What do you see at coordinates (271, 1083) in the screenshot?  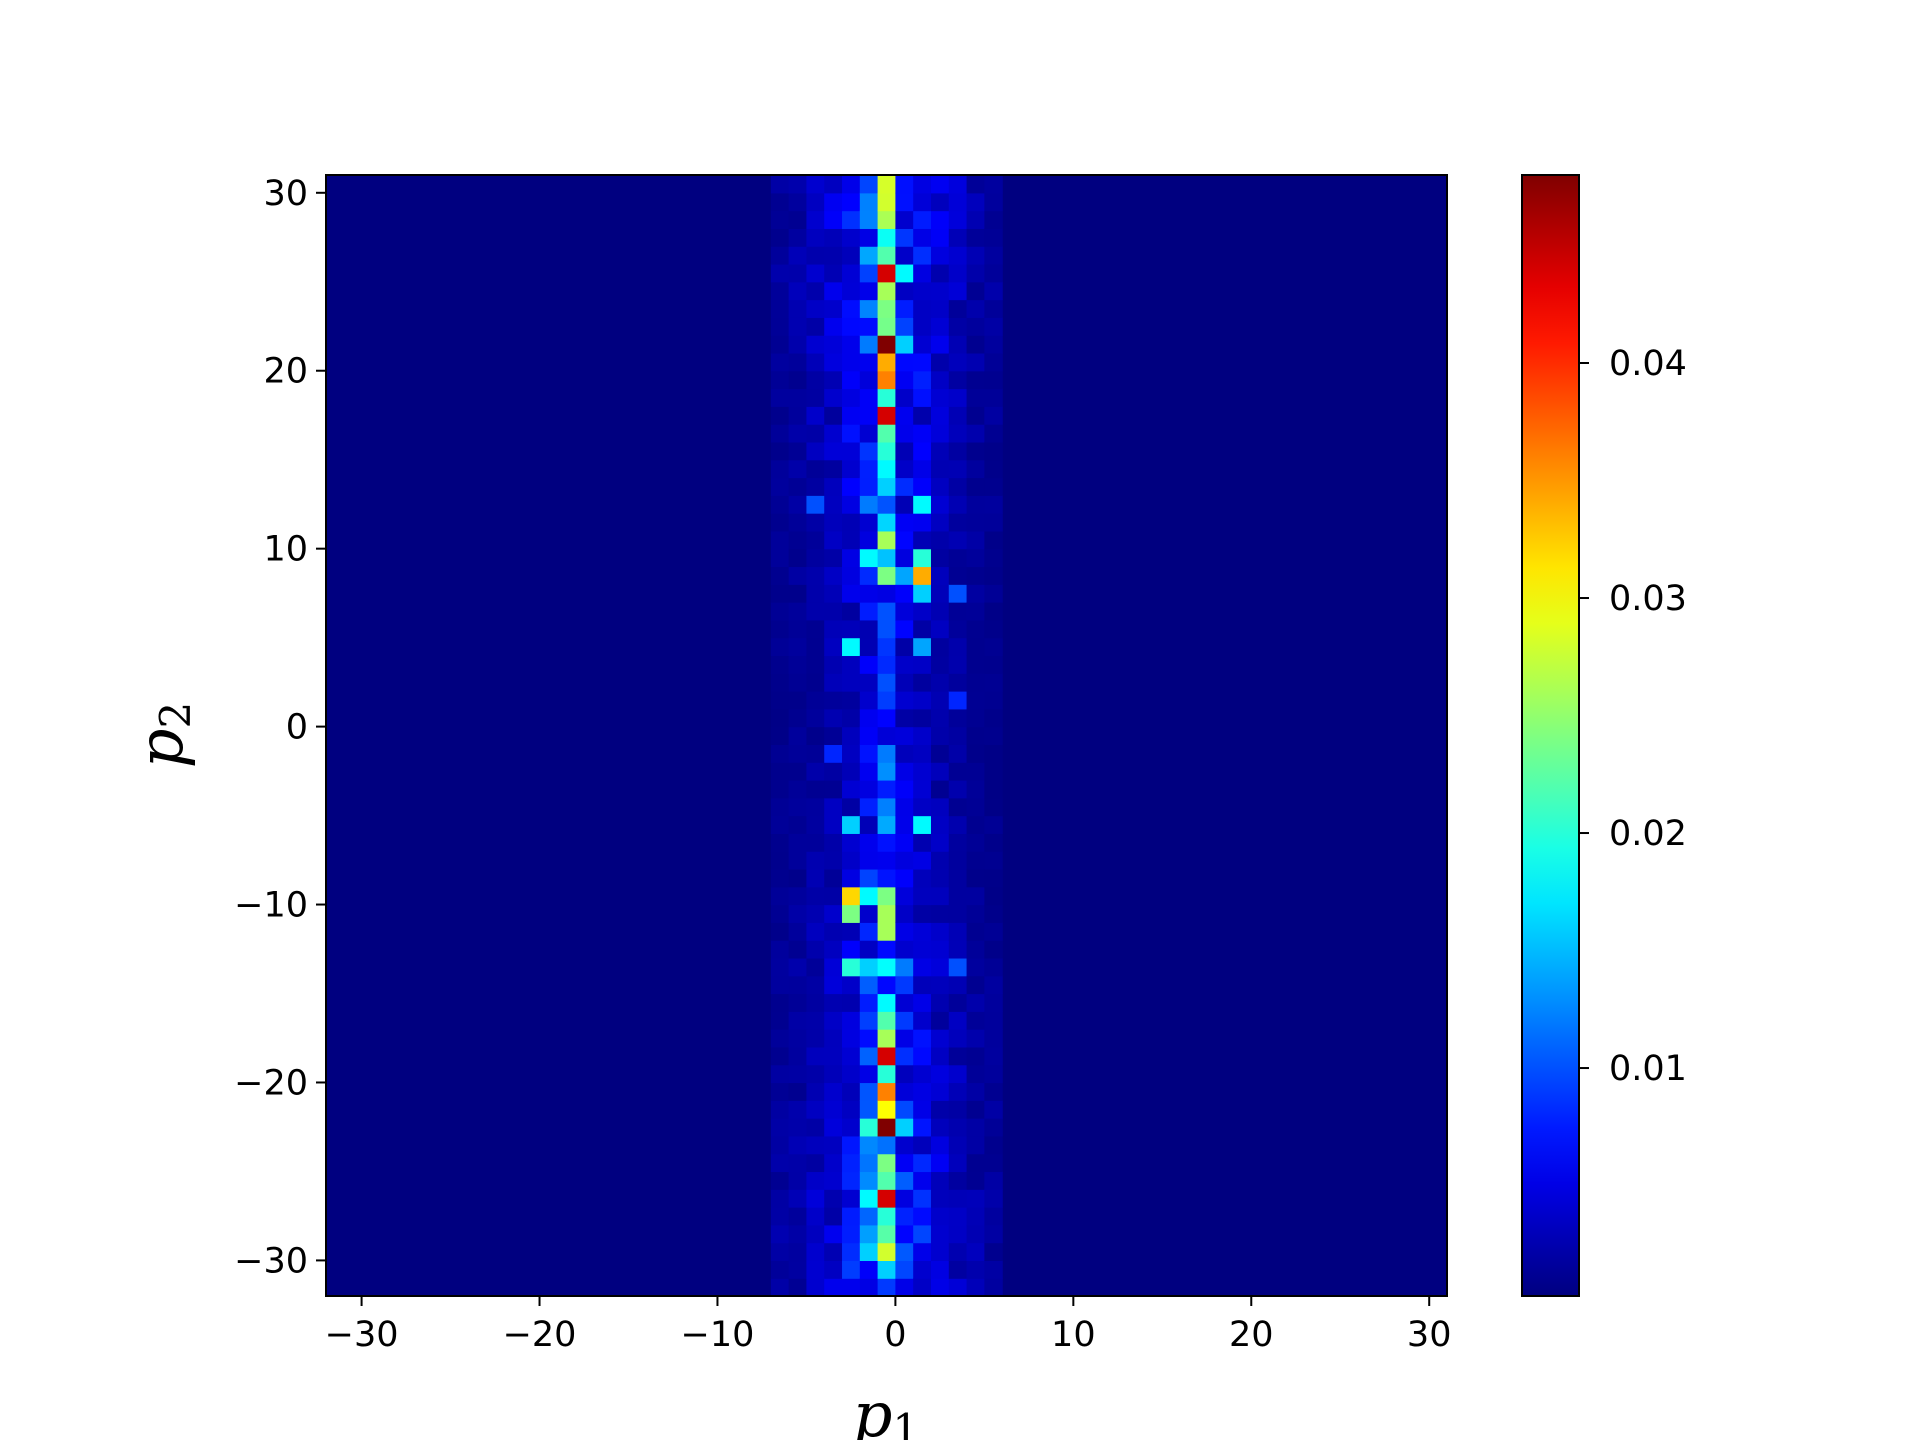 I see `y-tick-label: −20` at bounding box center [271, 1083].